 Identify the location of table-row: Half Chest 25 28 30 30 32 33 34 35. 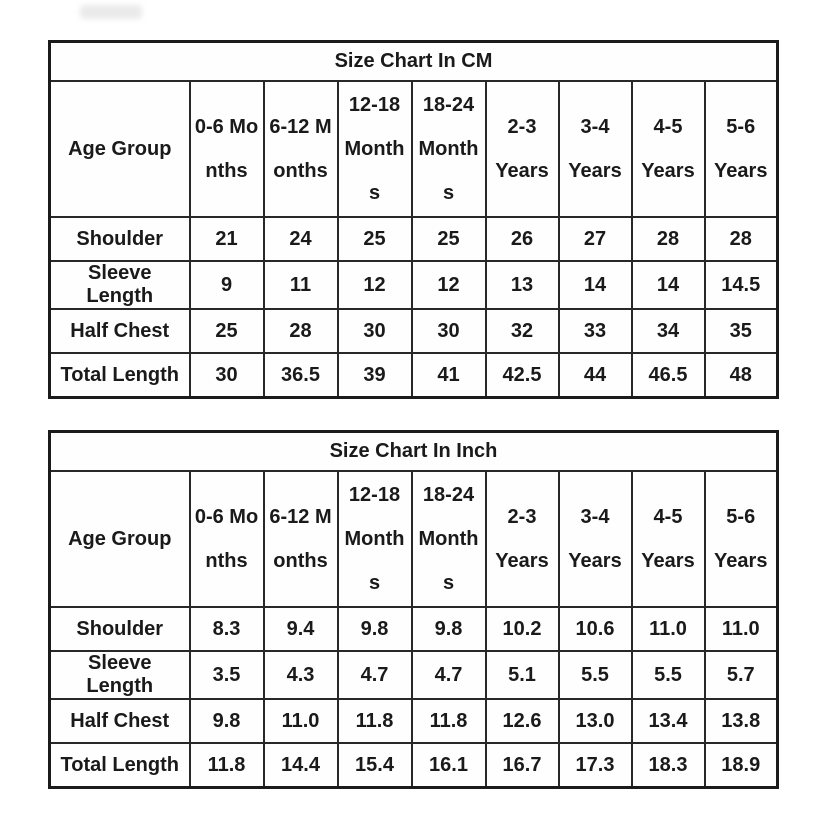
(413, 331).